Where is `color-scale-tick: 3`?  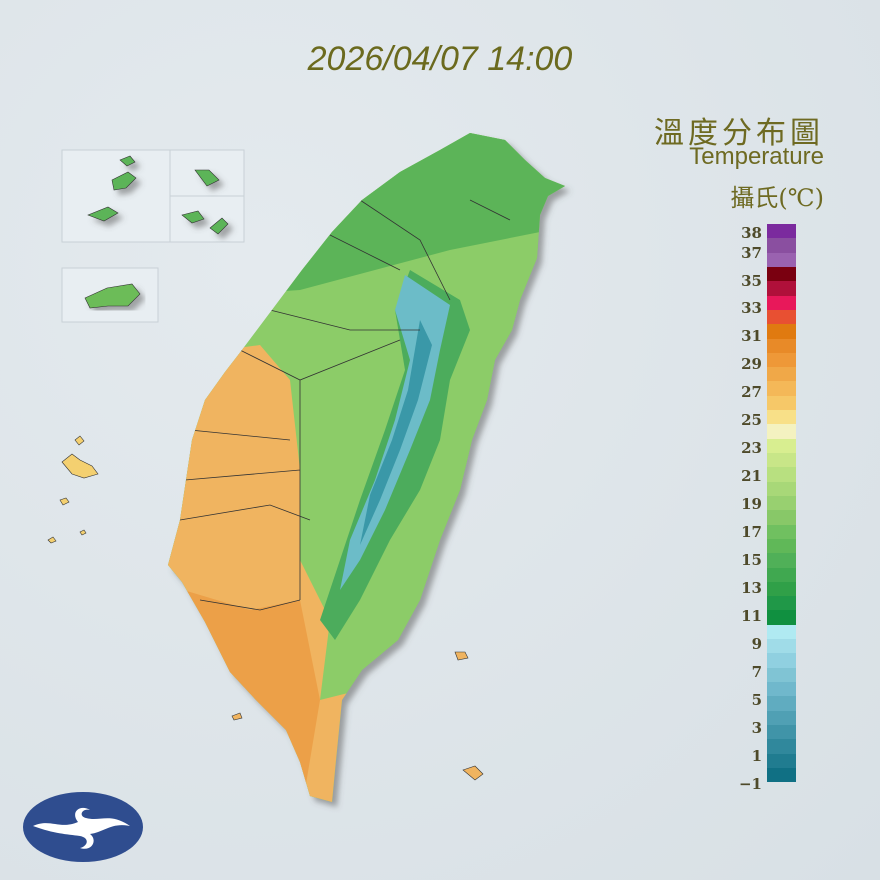
color-scale-tick: 3 is located at coordinates (756, 728).